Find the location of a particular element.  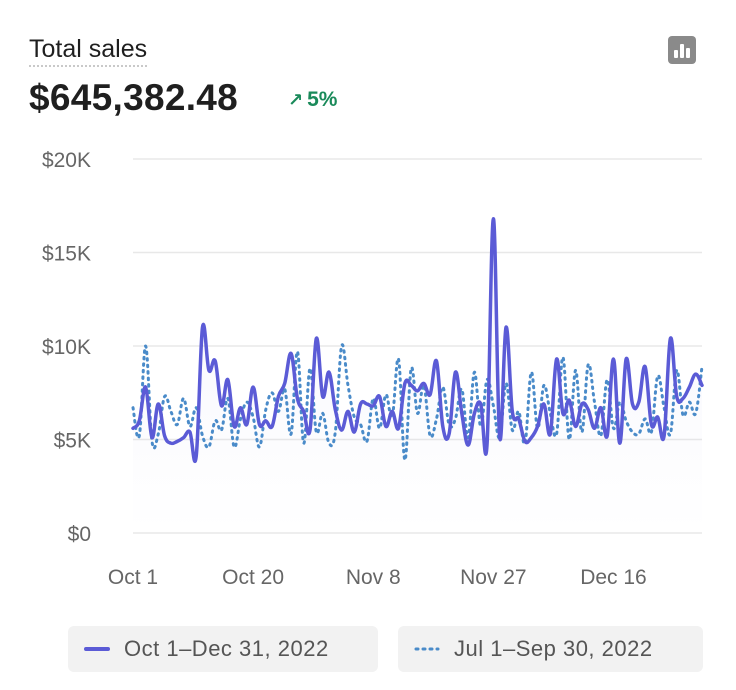

y-tick-label: $0 is located at coordinates (79, 534).